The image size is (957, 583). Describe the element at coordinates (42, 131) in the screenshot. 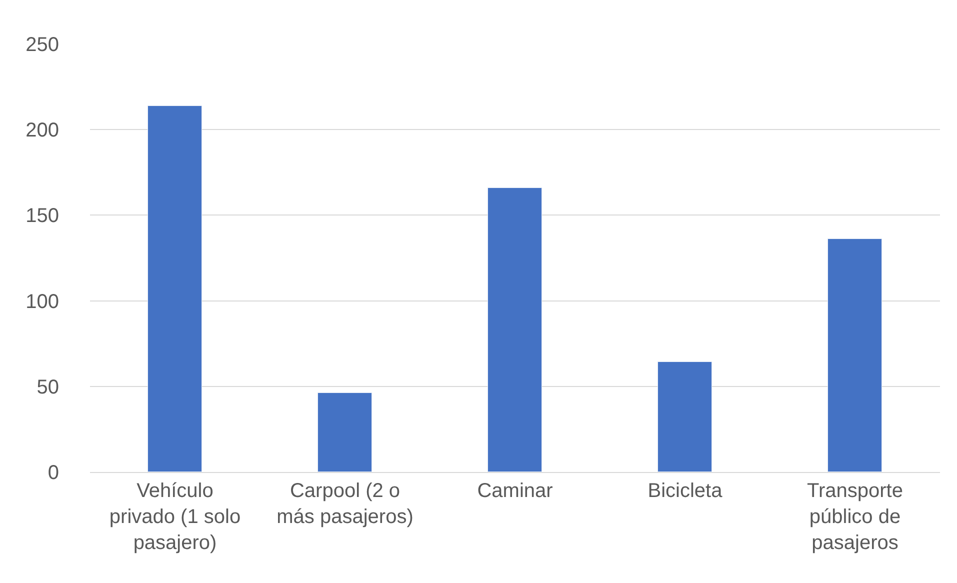

I see `y-tick-label: 200` at that location.